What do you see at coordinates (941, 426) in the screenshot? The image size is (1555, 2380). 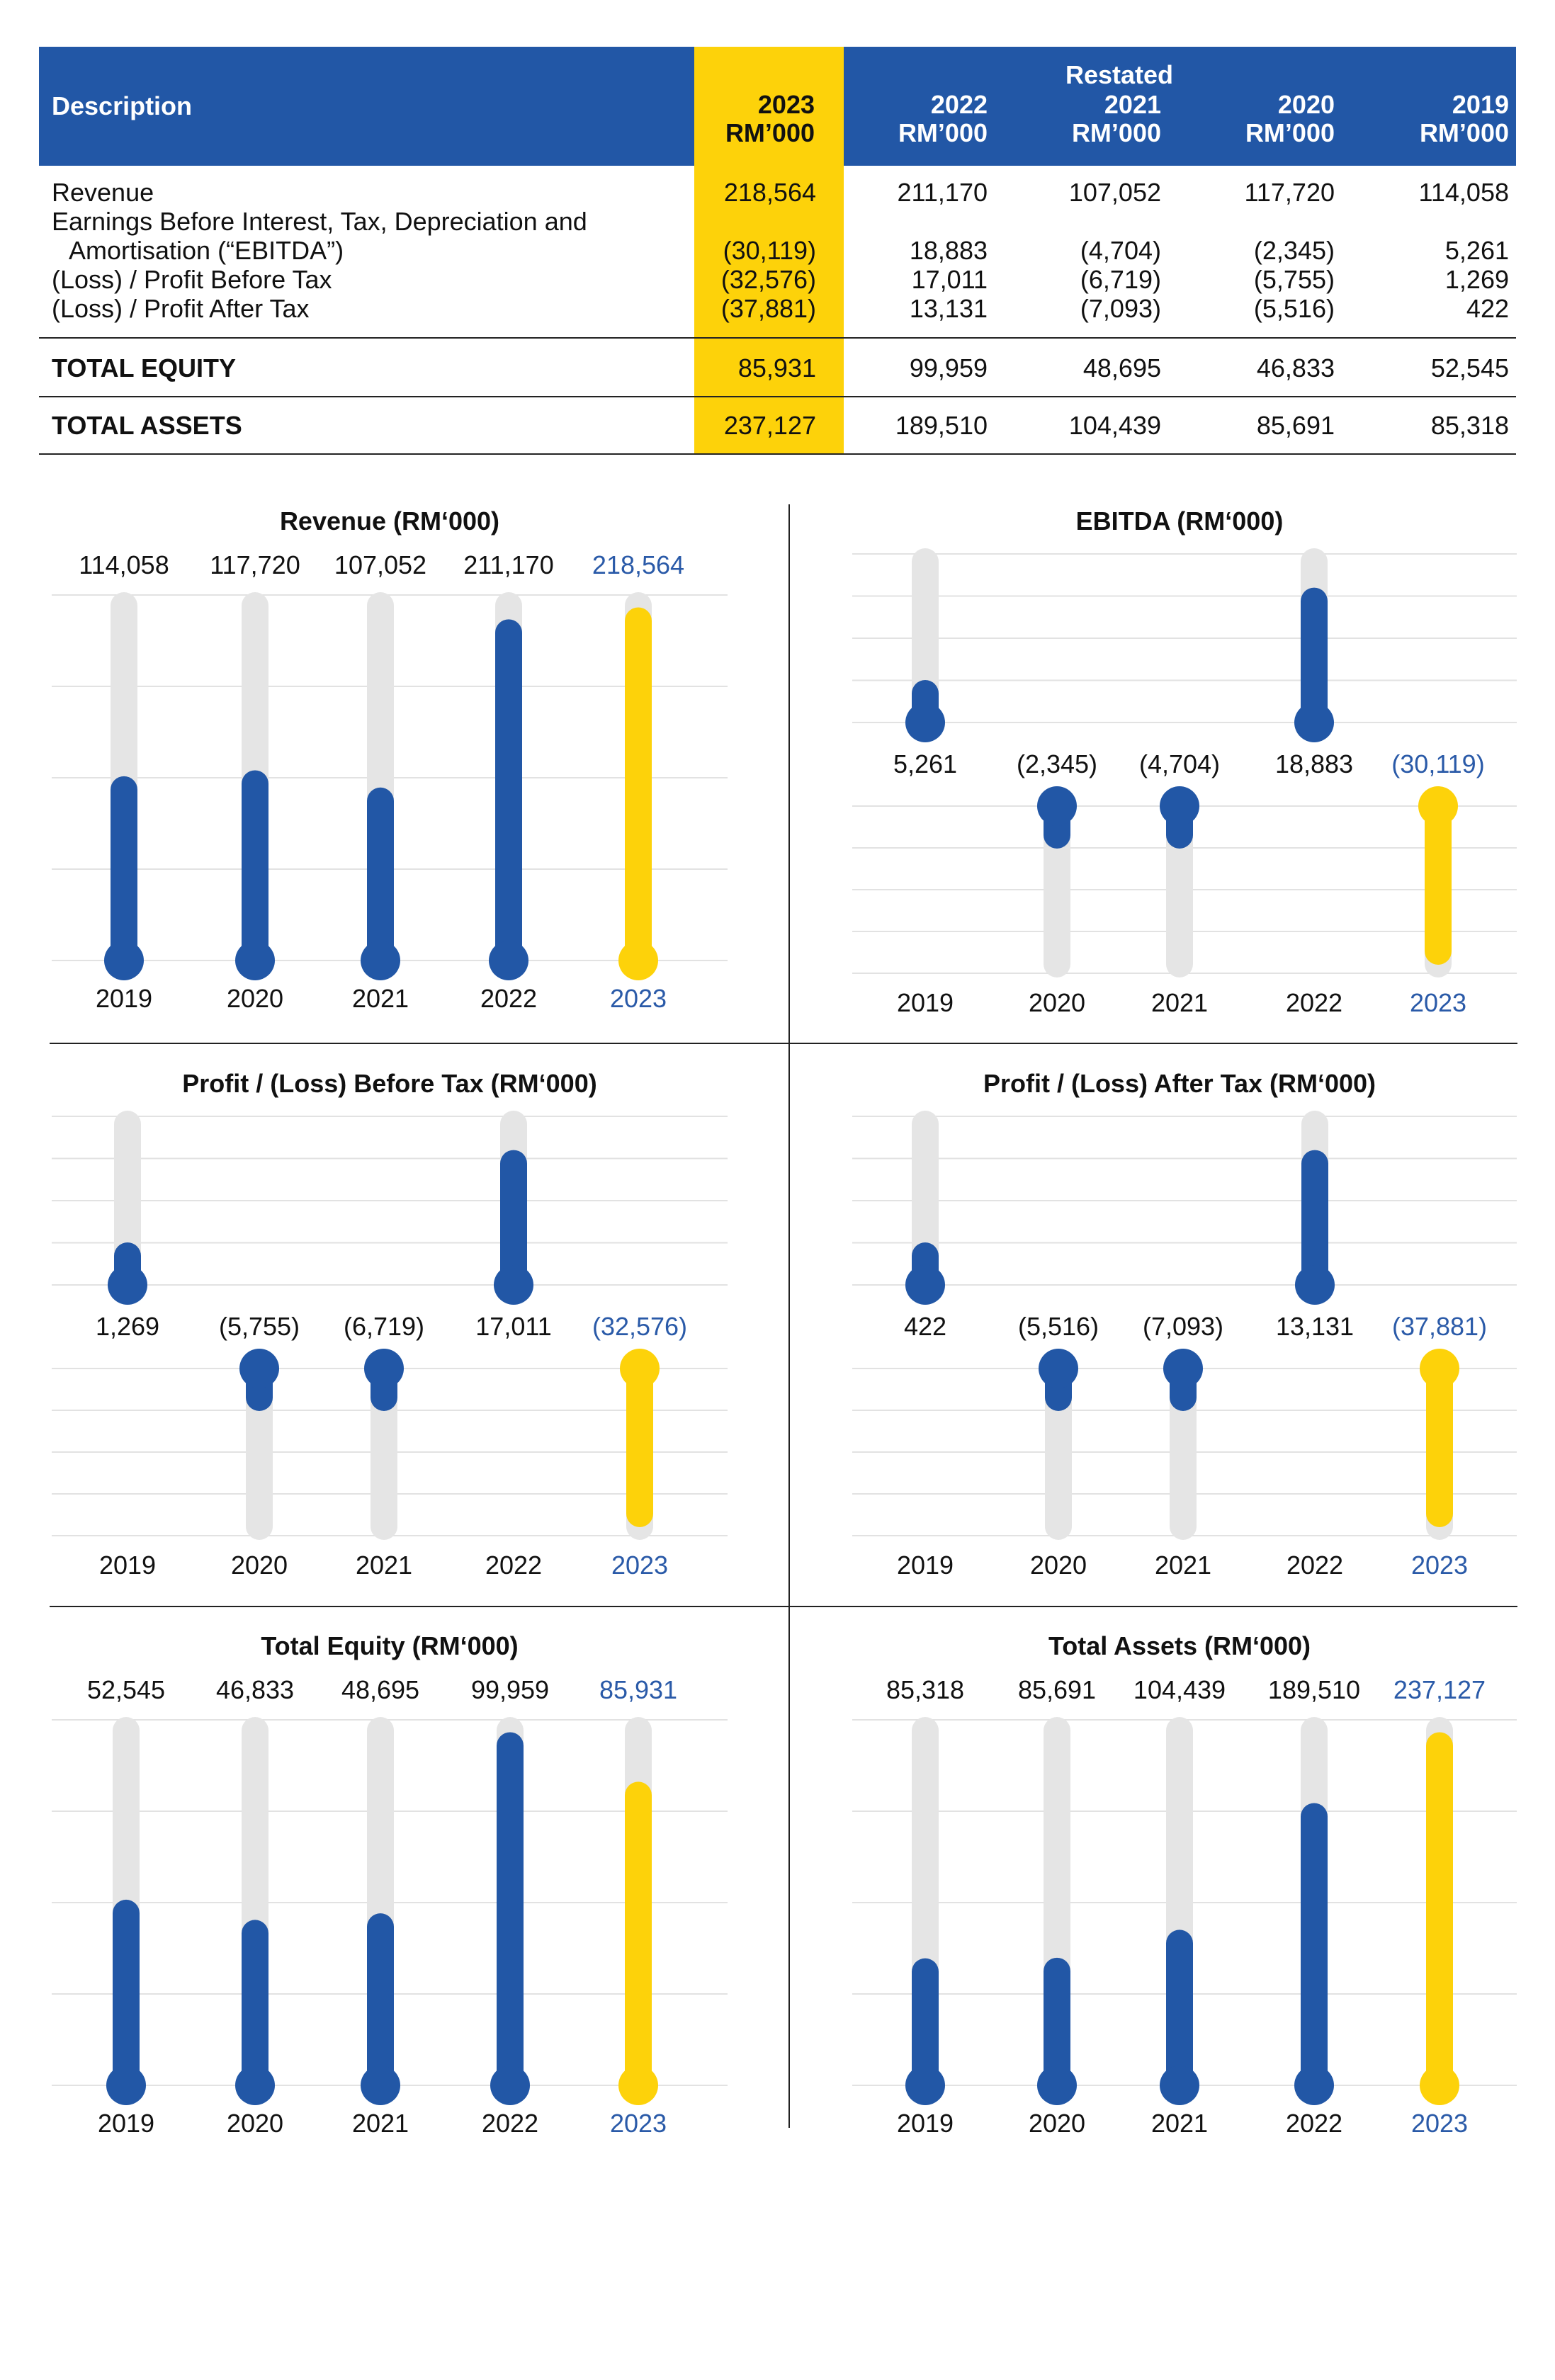 I see `table-cell-value: 189,510` at bounding box center [941, 426].